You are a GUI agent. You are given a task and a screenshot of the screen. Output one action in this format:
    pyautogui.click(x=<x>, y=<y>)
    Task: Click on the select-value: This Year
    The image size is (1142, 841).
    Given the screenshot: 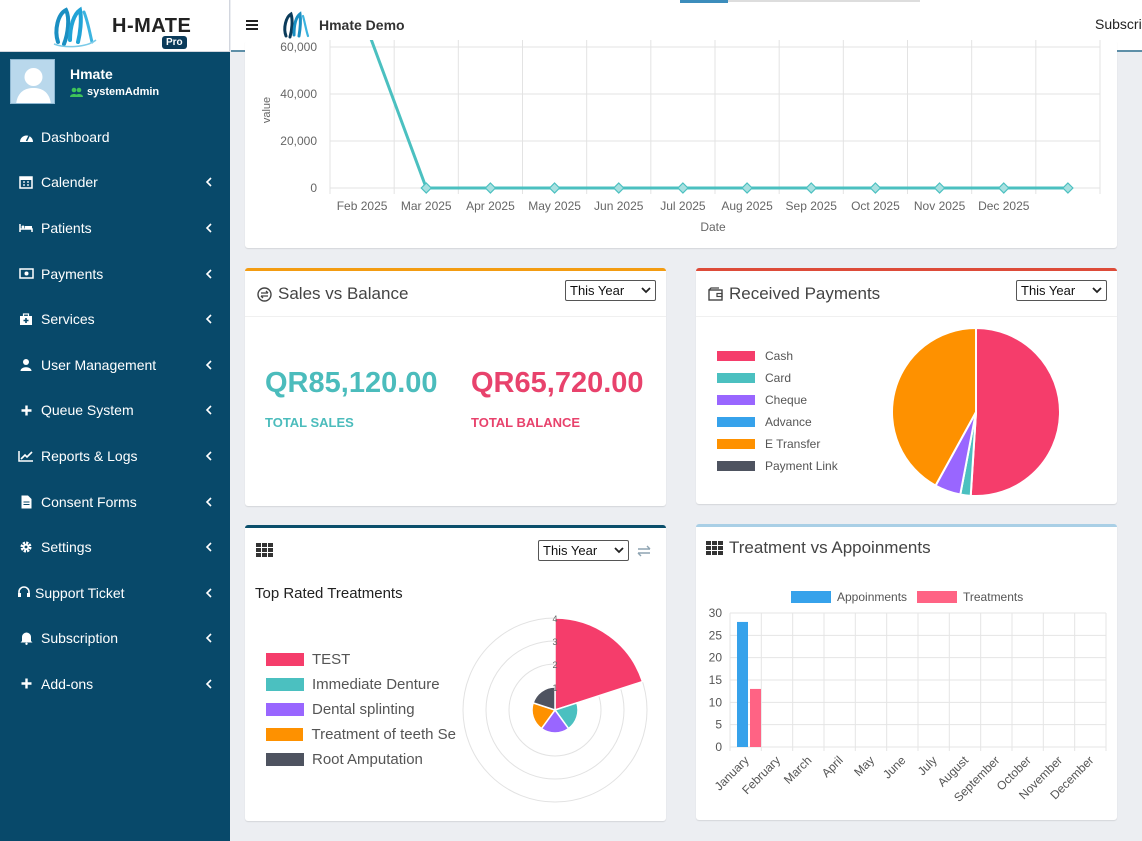 What is the action you would take?
    pyautogui.click(x=1048, y=290)
    